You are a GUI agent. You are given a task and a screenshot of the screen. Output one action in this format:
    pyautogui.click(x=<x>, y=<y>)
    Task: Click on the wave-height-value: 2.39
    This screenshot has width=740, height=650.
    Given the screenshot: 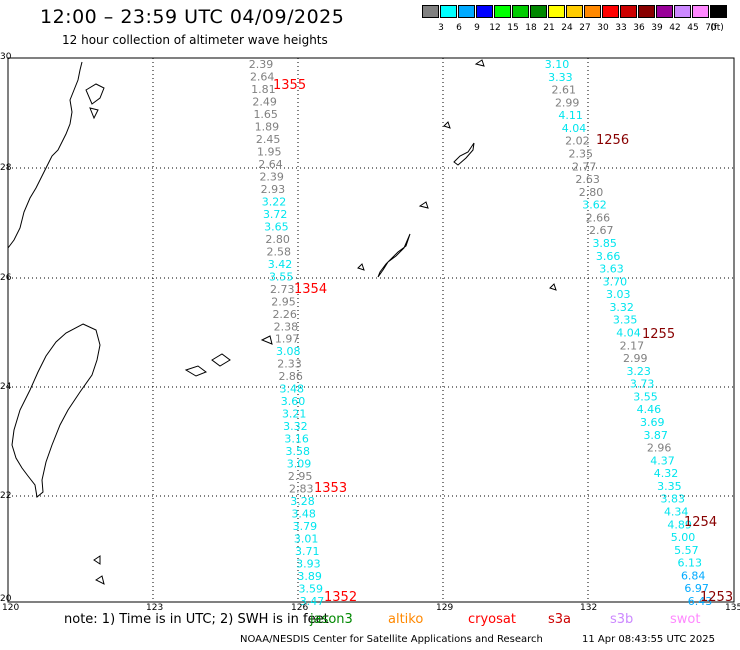 What is the action you would take?
    pyautogui.click(x=261, y=64)
    